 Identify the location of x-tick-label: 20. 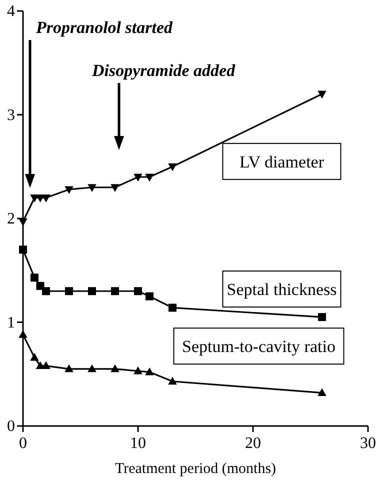
(253, 443).